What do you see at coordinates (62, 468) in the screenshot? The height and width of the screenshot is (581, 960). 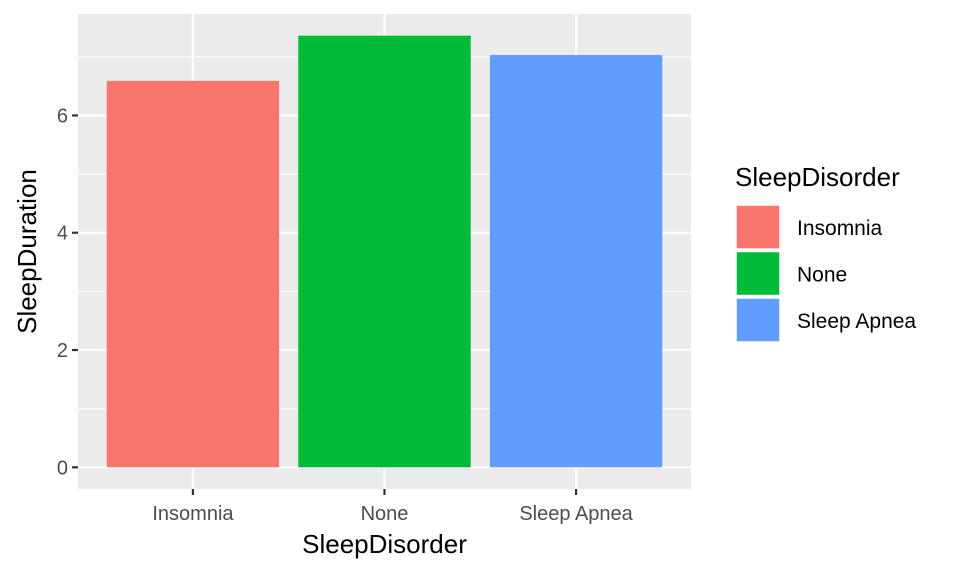 I see `y-tick-label: 0` at bounding box center [62, 468].